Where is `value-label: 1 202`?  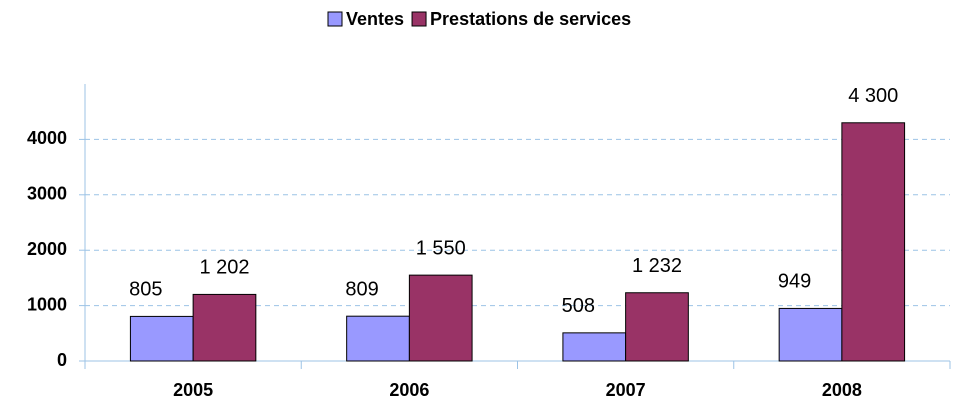
value-label: 1 202 is located at coordinates (224, 268).